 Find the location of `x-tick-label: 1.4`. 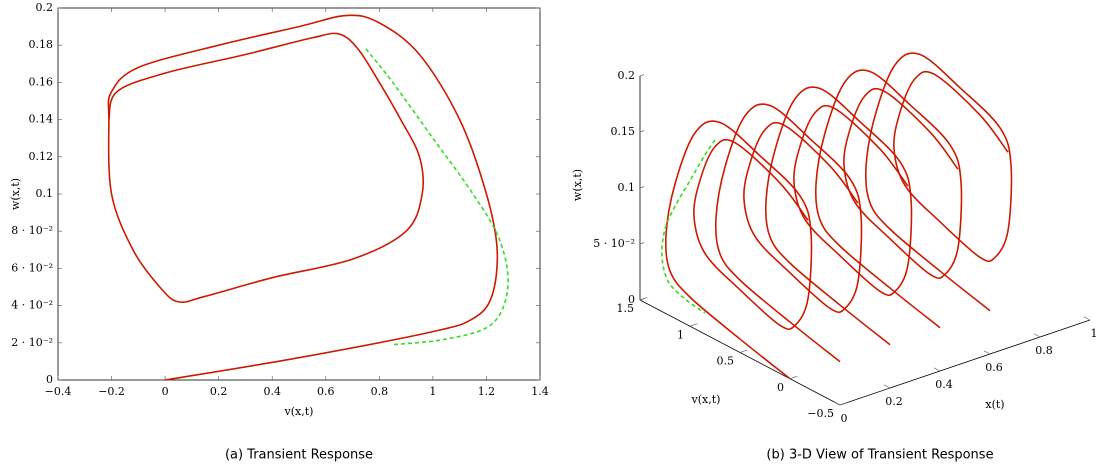

x-tick-label: 1.4 is located at coordinates (540, 391).